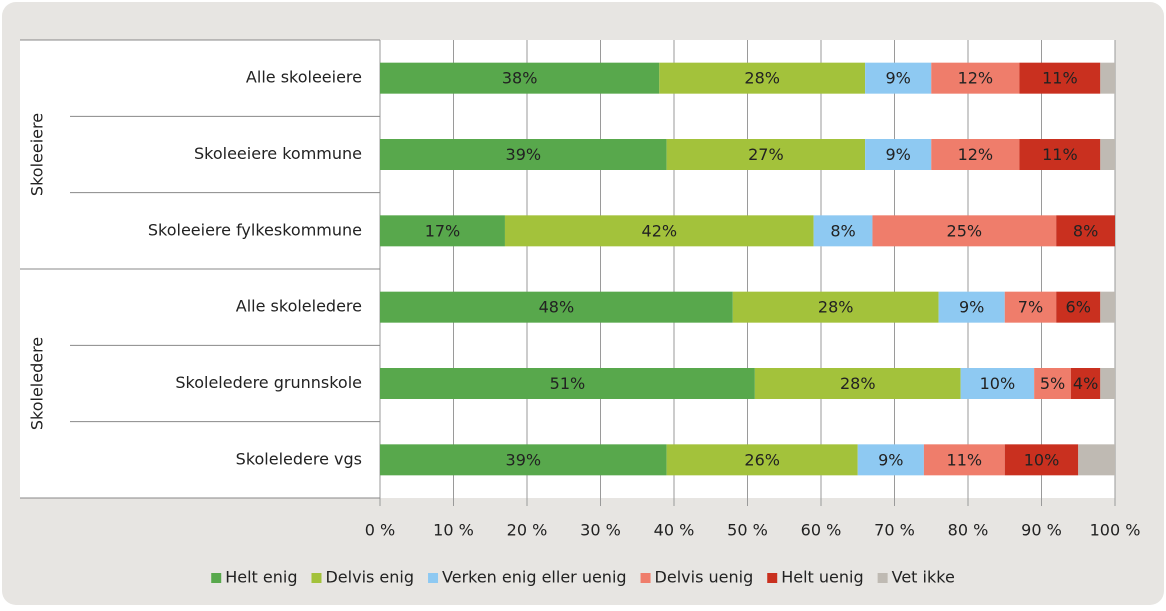 The width and height of the screenshot is (1166, 611). Describe the element at coordinates (534, 577) in the screenshot. I see `legend-label: Verken enig eller uenig` at that location.